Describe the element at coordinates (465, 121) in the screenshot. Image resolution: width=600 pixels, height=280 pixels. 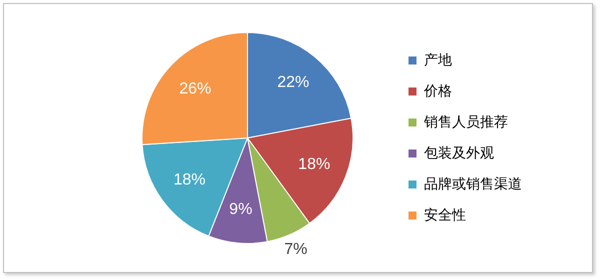
I see `legend-label: 销售人员推荐` at that location.